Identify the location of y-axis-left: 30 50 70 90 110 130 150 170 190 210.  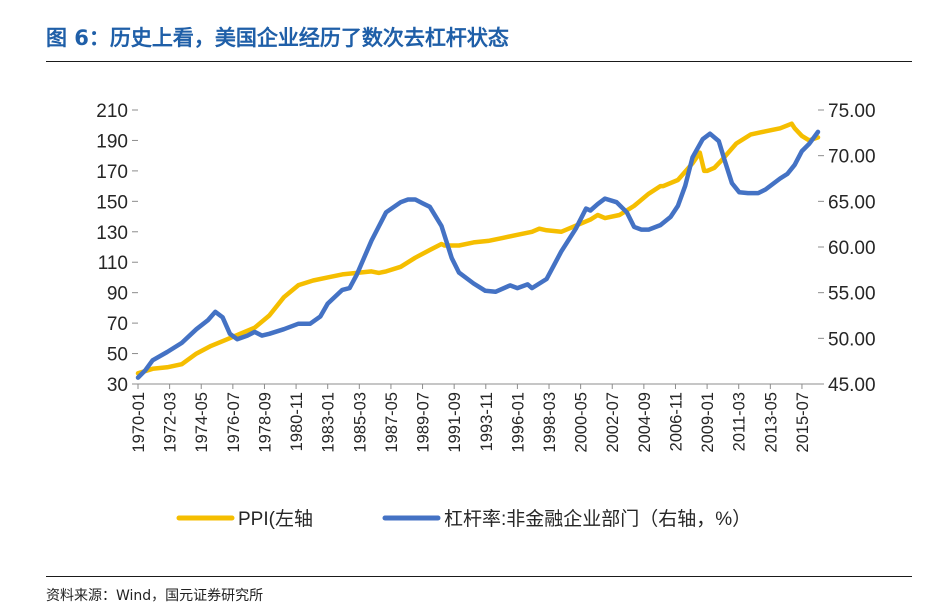
(117, 248).